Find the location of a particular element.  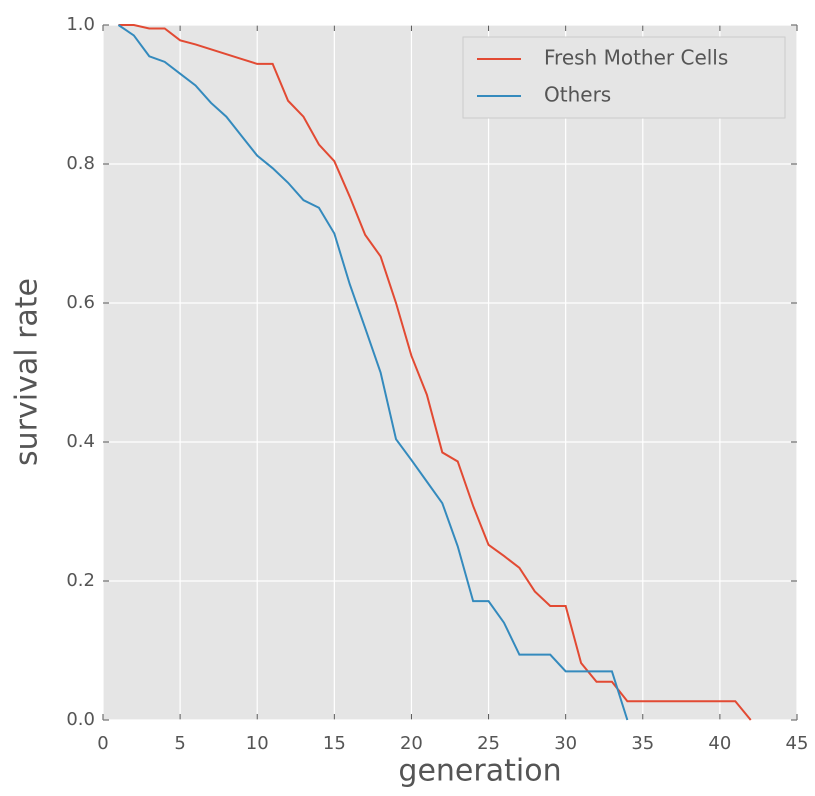

x-tick-label: 20 is located at coordinates (411, 743).